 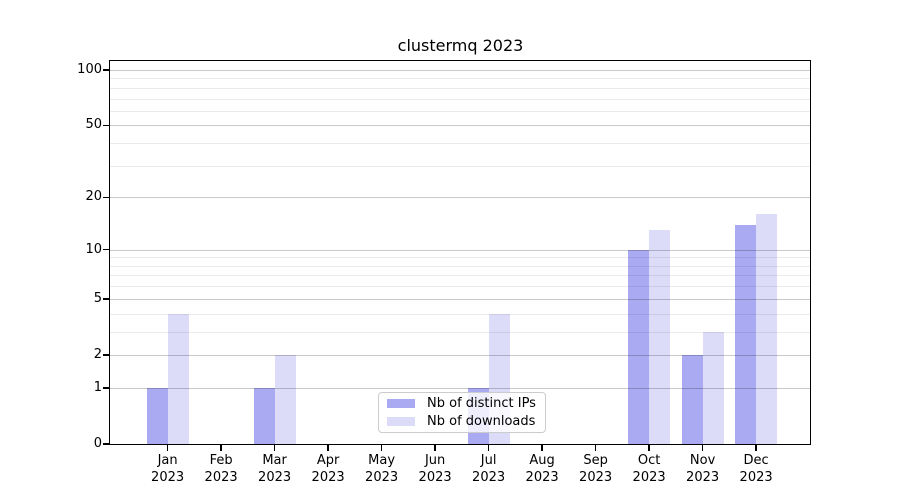 I want to click on x-tick-jan, so click(x=167, y=448).